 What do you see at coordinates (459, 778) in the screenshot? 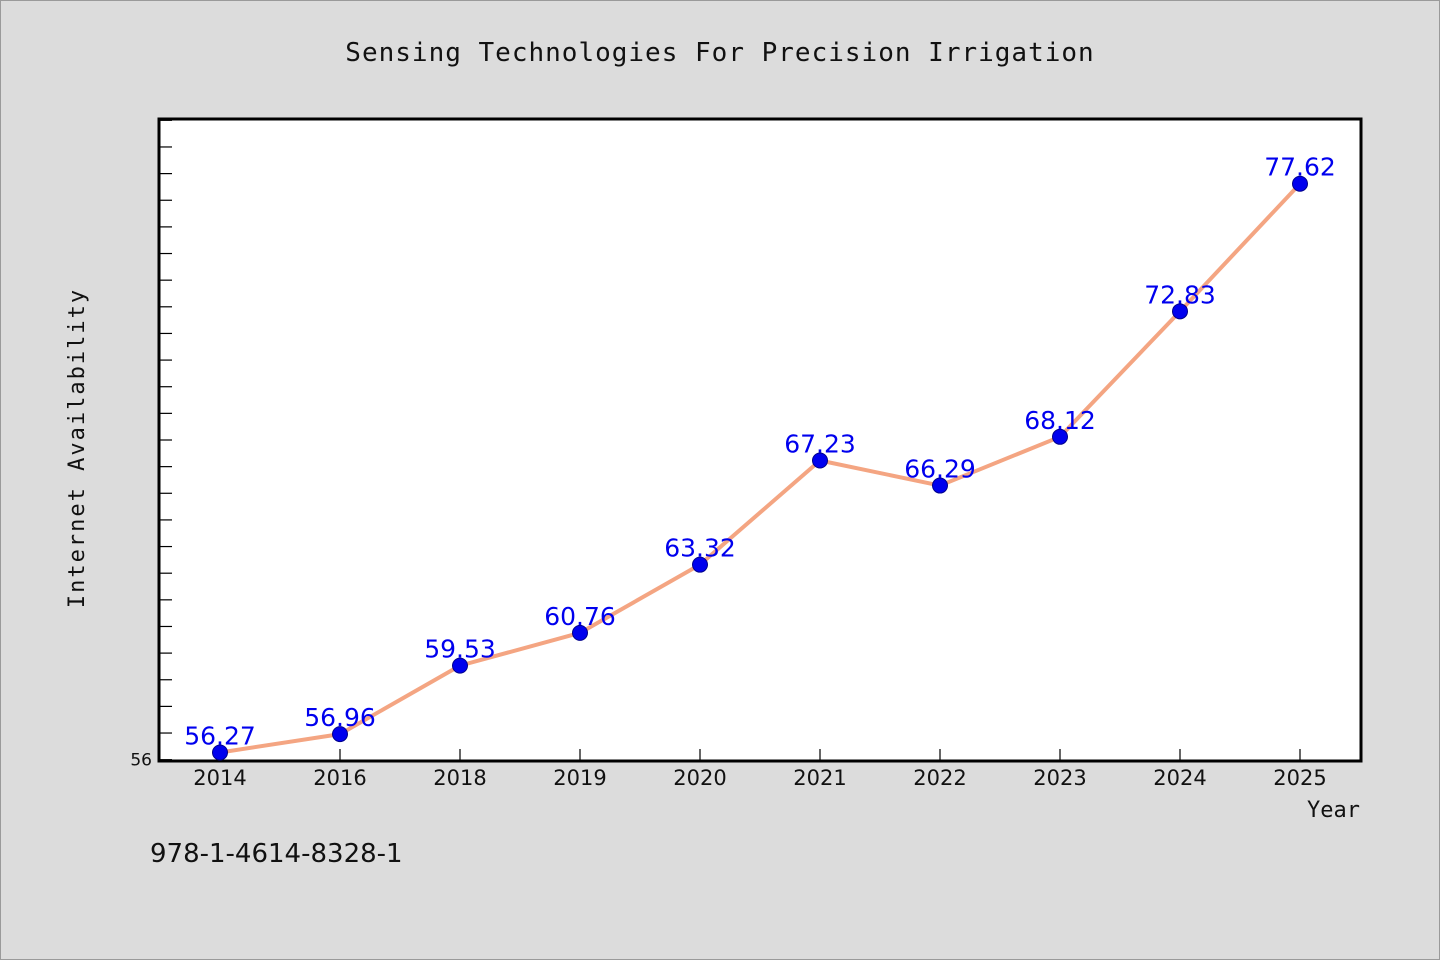
I see `x-tick-label: 2018` at bounding box center [459, 778].